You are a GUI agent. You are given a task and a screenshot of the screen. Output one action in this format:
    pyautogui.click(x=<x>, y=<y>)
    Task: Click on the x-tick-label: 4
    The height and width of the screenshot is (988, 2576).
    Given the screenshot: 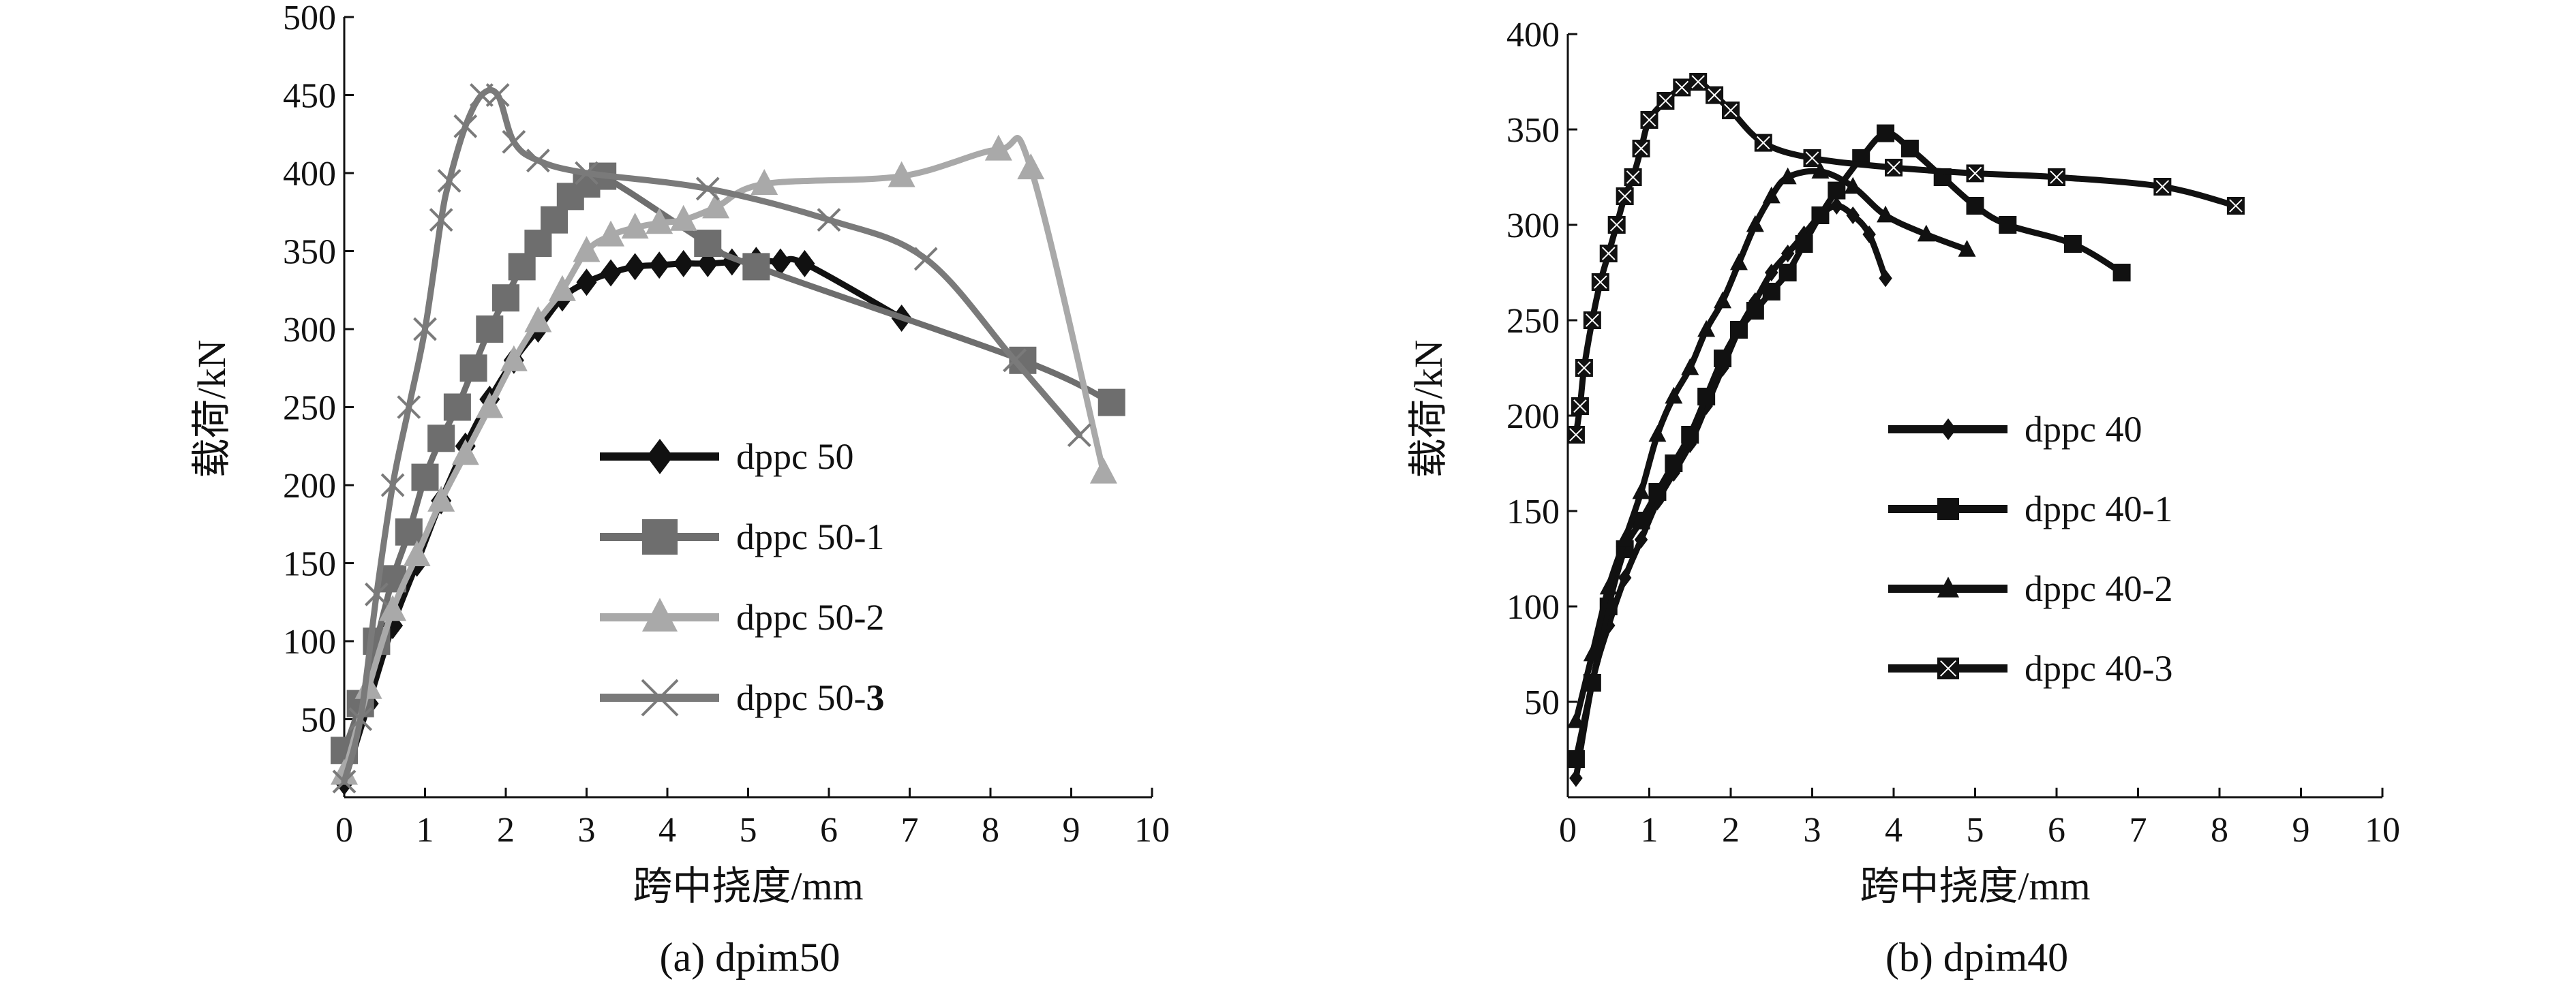 What is the action you would take?
    pyautogui.click(x=667, y=830)
    